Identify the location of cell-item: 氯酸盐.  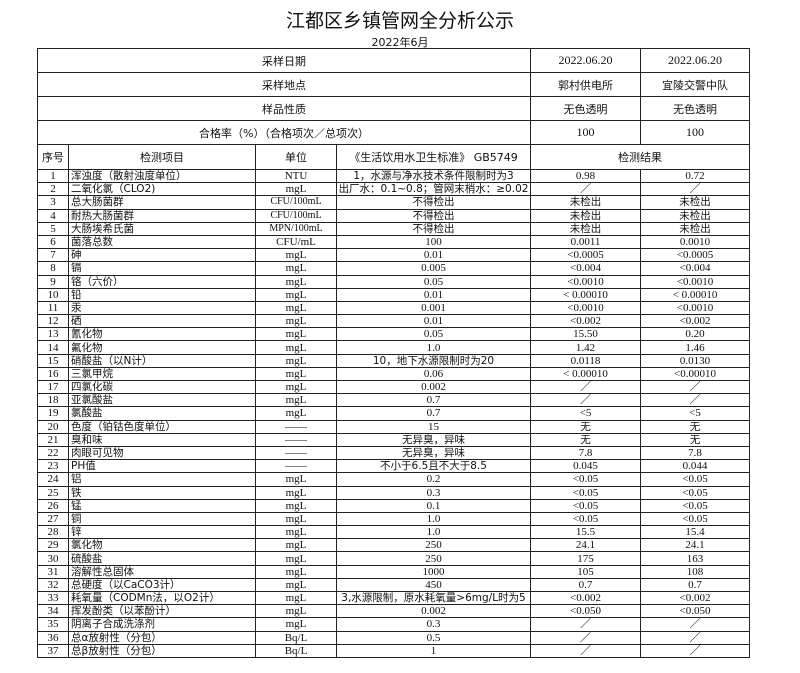
(162, 413).